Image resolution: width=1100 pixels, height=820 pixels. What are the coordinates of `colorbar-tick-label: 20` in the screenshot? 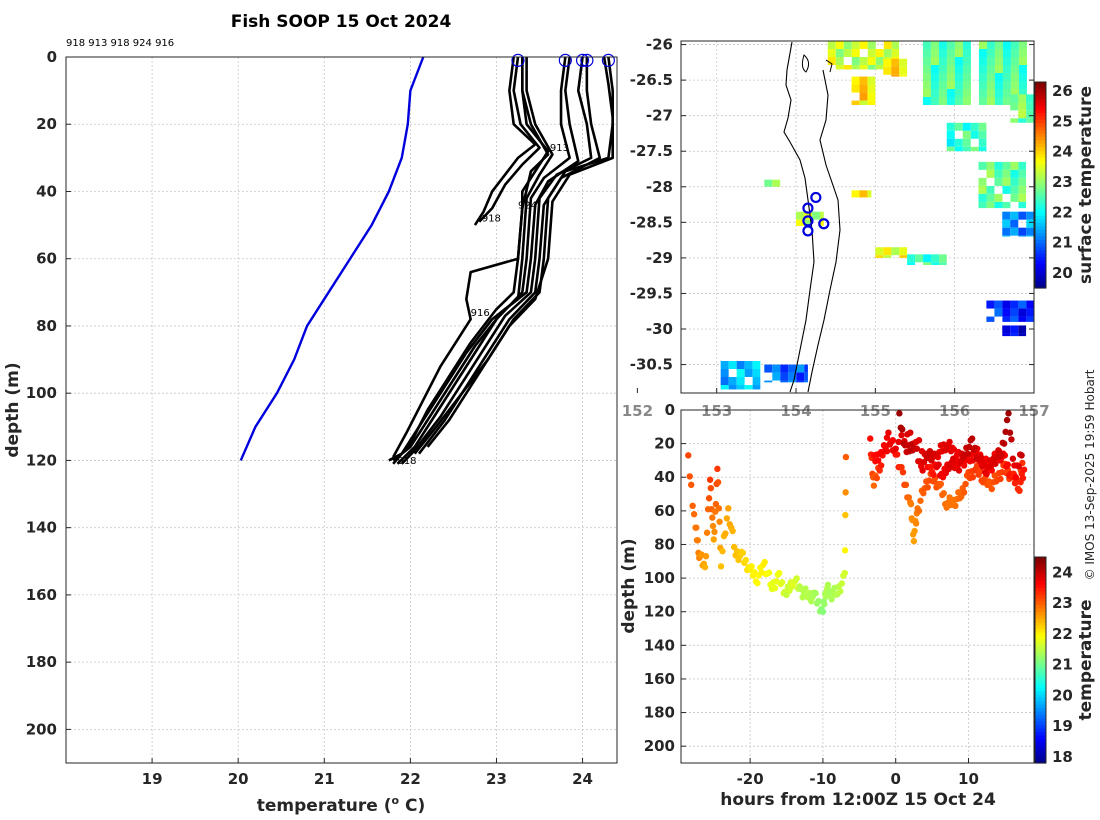 It's located at (1062, 273).